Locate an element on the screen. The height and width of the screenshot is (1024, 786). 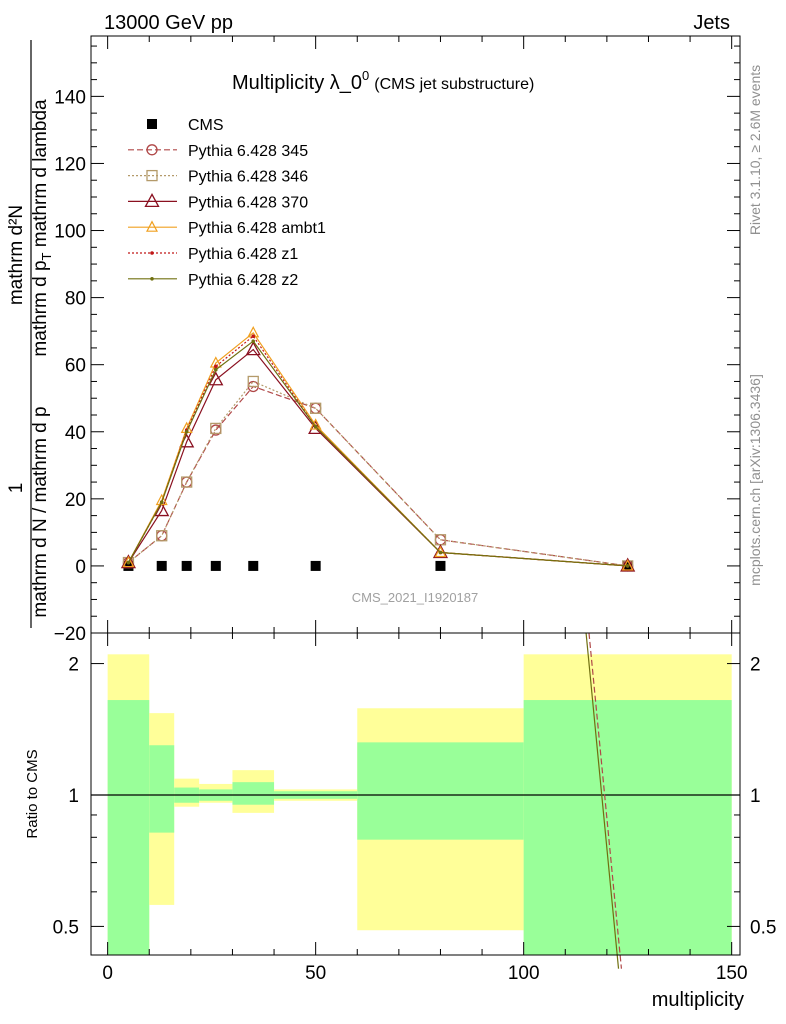
ratio-ytick-label: 0.5 is located at coordinates (66, 927).